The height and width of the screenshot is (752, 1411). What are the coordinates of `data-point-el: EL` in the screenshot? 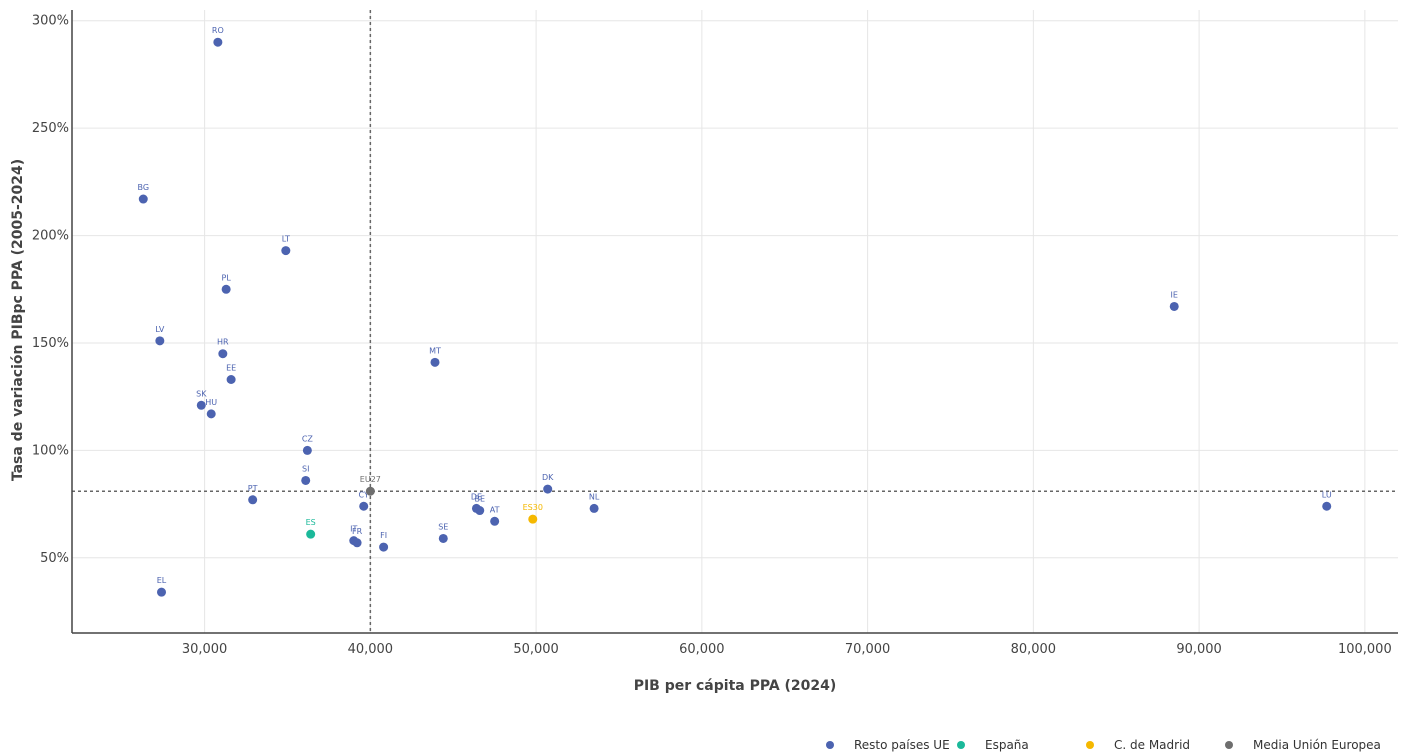 It's located at (162, 586).